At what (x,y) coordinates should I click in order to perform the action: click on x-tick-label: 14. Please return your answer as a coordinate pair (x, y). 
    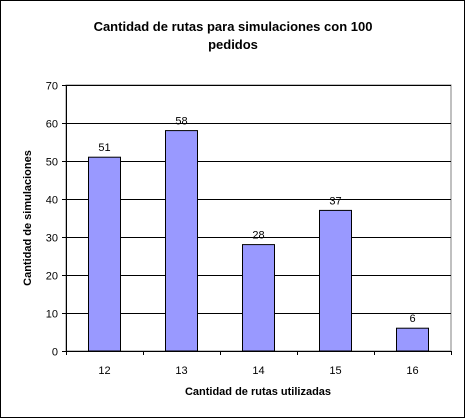
    Looking at the image, I should click on (258, 371).